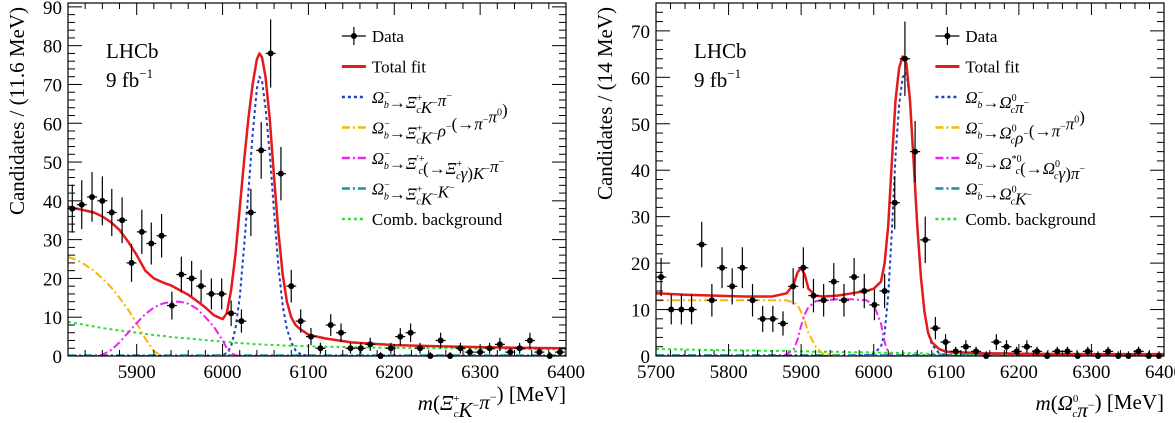 The image size is (1175, 423). Describe the element at coordinates (317, 335) in the screenshot. I see `curve-comb` at that location.